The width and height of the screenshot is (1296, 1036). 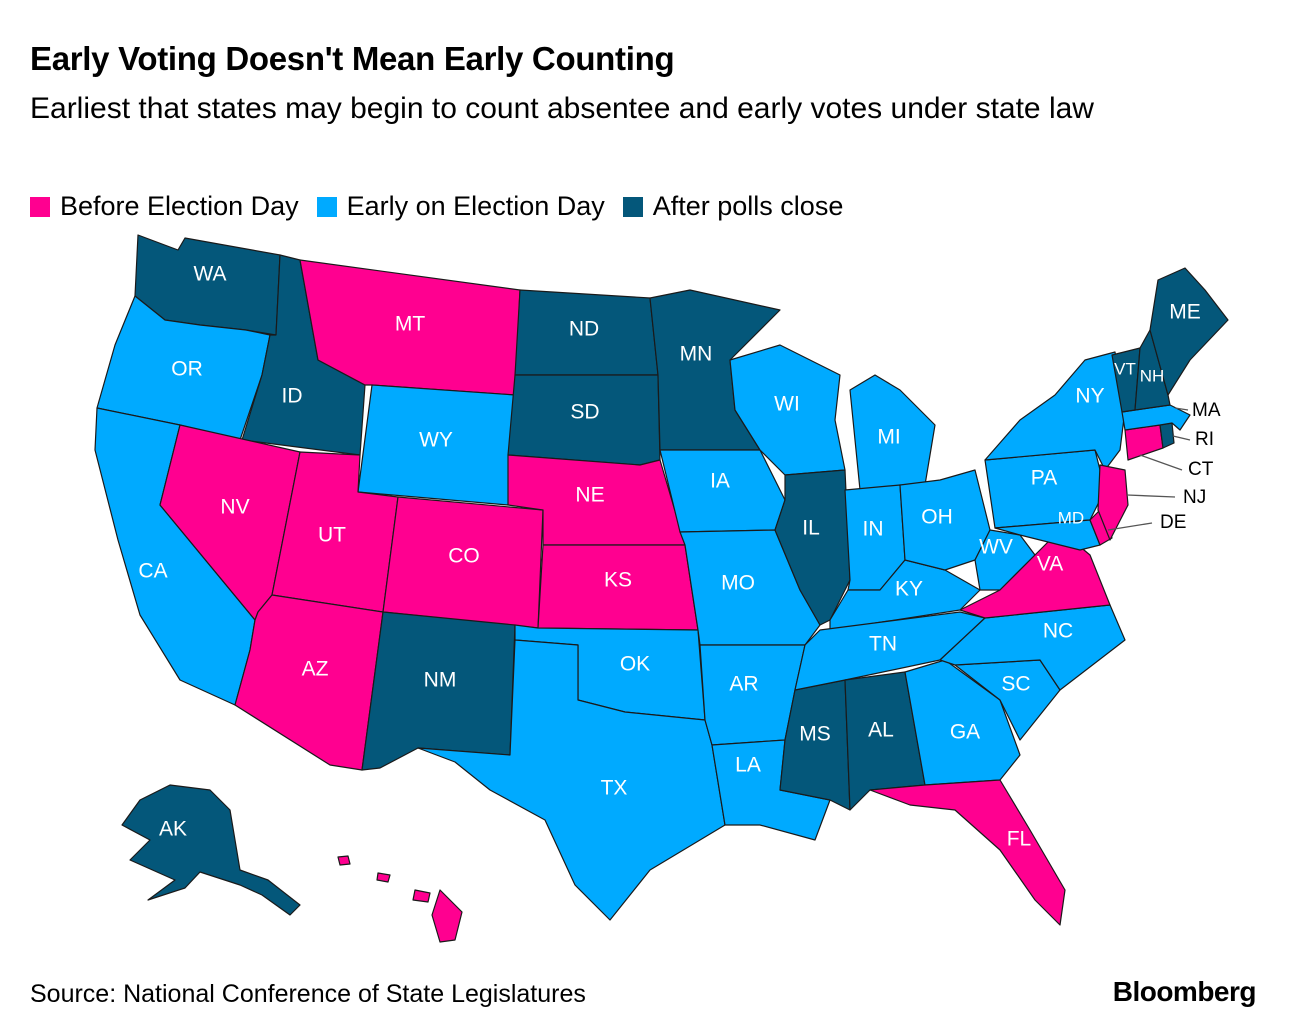 What do you see at coordinates (173, 829) in the screenshot?
I see `label-AK: AK` at bounding box center [173, 829].